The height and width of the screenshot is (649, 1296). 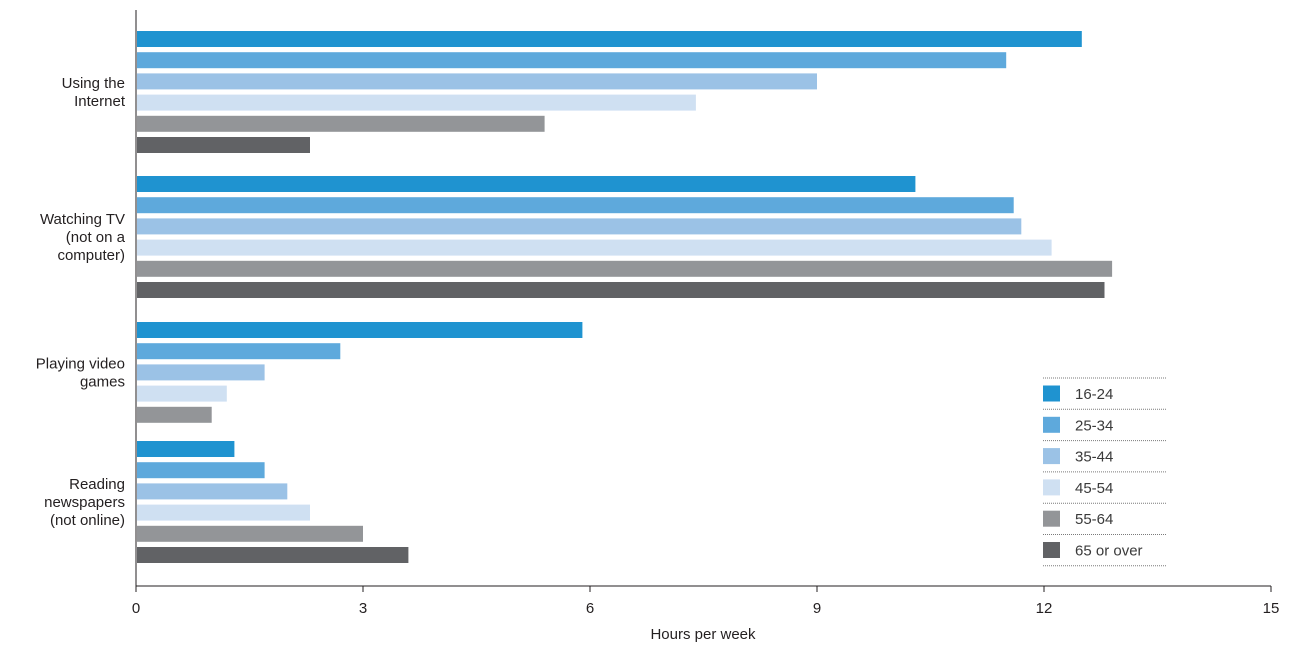 What do you see at coordinates (363, 608) in the screenshot?
I see `x-tick-label: 3` at bounding box center [363, 608].